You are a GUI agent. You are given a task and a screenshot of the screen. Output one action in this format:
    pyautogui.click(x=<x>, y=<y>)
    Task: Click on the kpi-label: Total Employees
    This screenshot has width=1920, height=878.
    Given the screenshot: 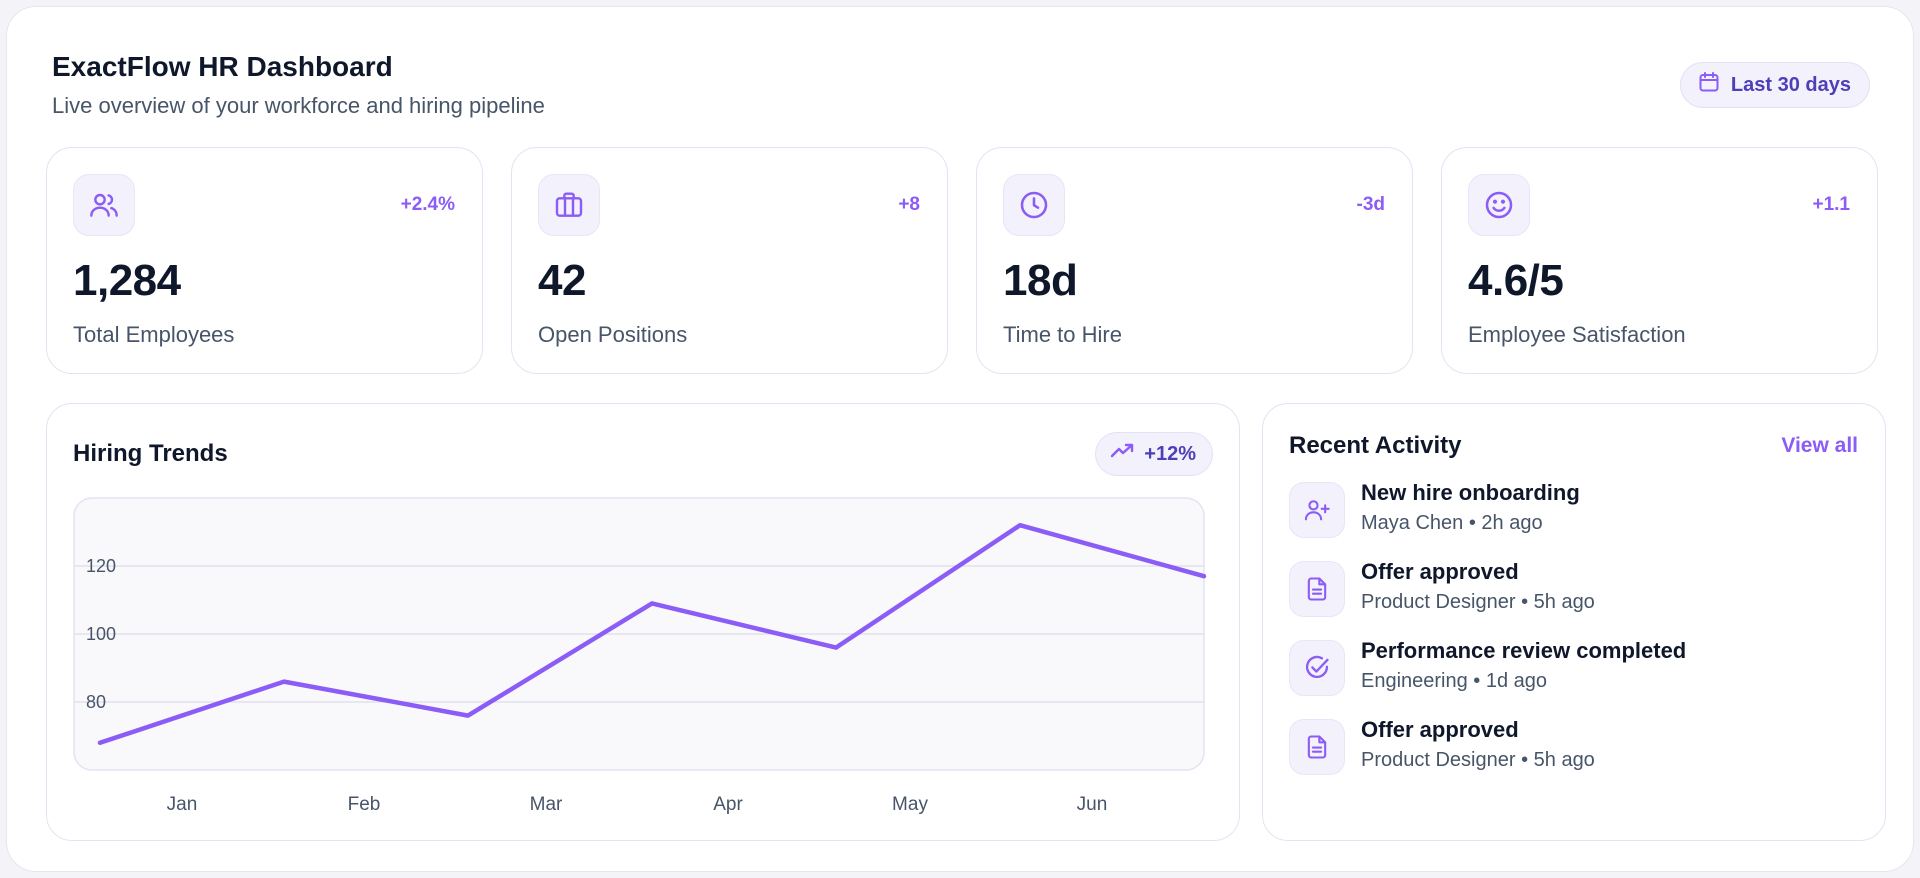 What is the action you would take?
    pyautogui.click(x=154, y=334)
    